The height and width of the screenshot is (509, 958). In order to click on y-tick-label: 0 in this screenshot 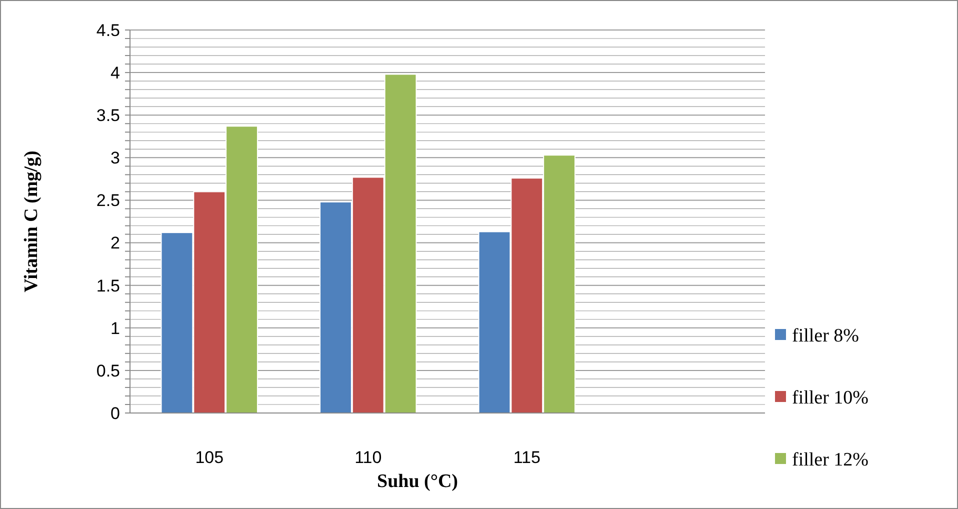, I will do `click(115, 413)`.